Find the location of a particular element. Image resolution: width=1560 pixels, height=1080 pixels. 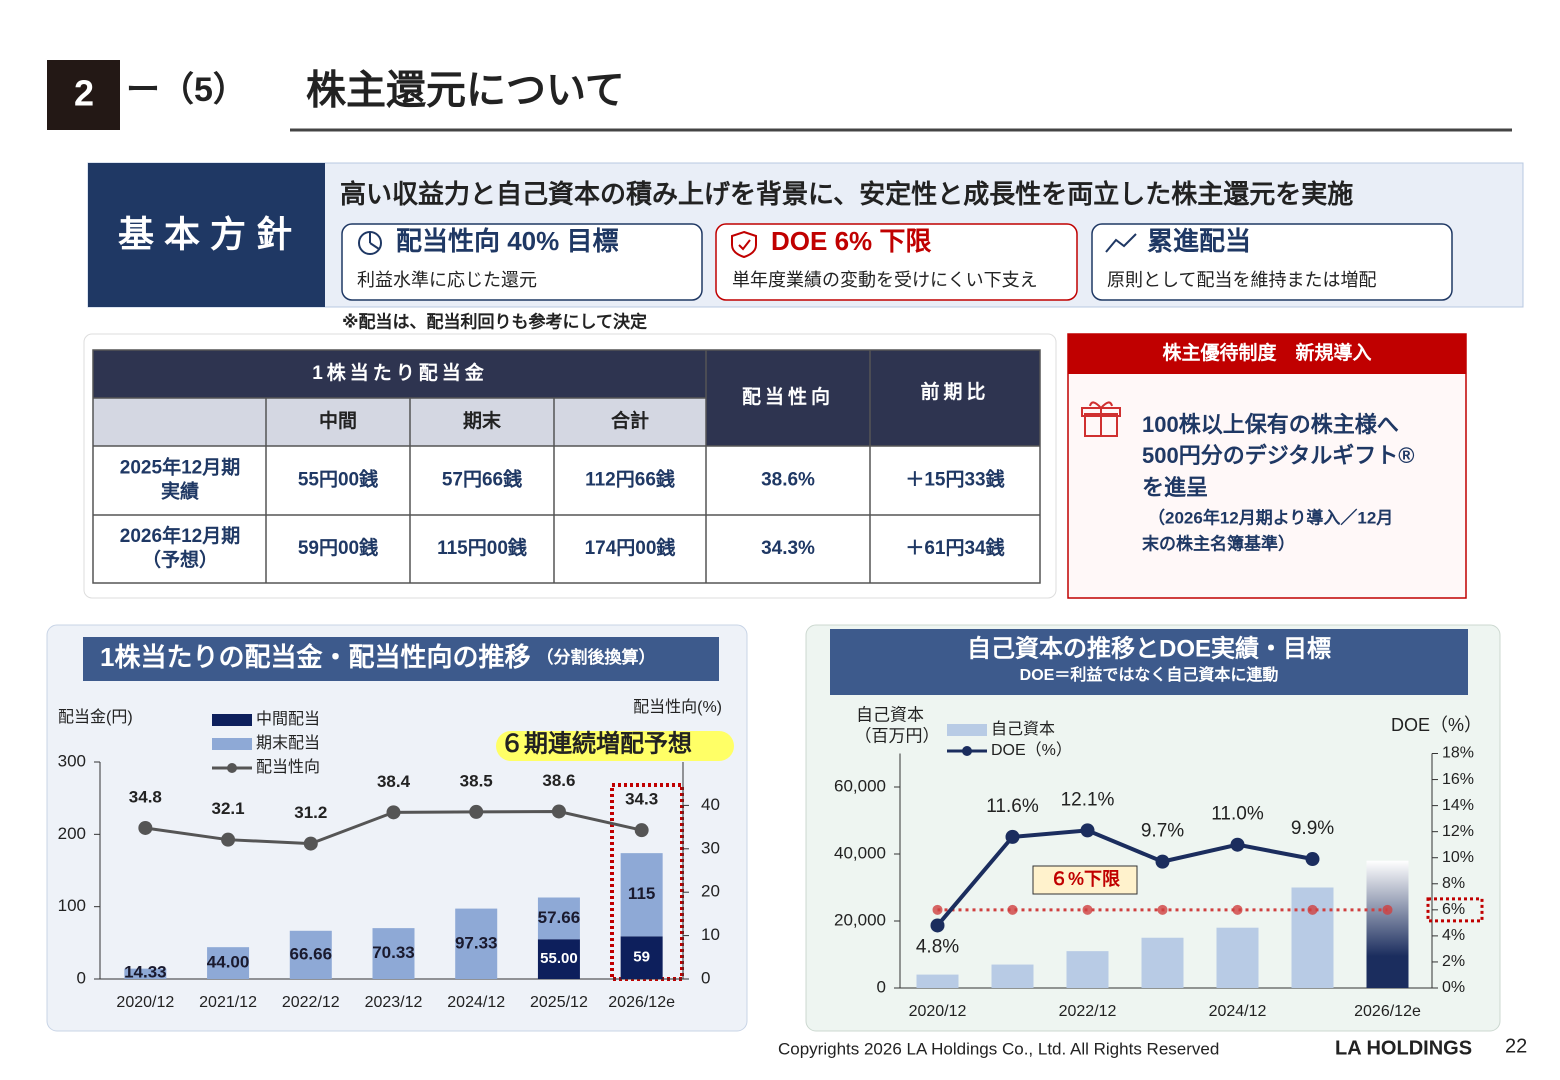

y2-tick-label: 16% is located at coordinates (1458, 779).